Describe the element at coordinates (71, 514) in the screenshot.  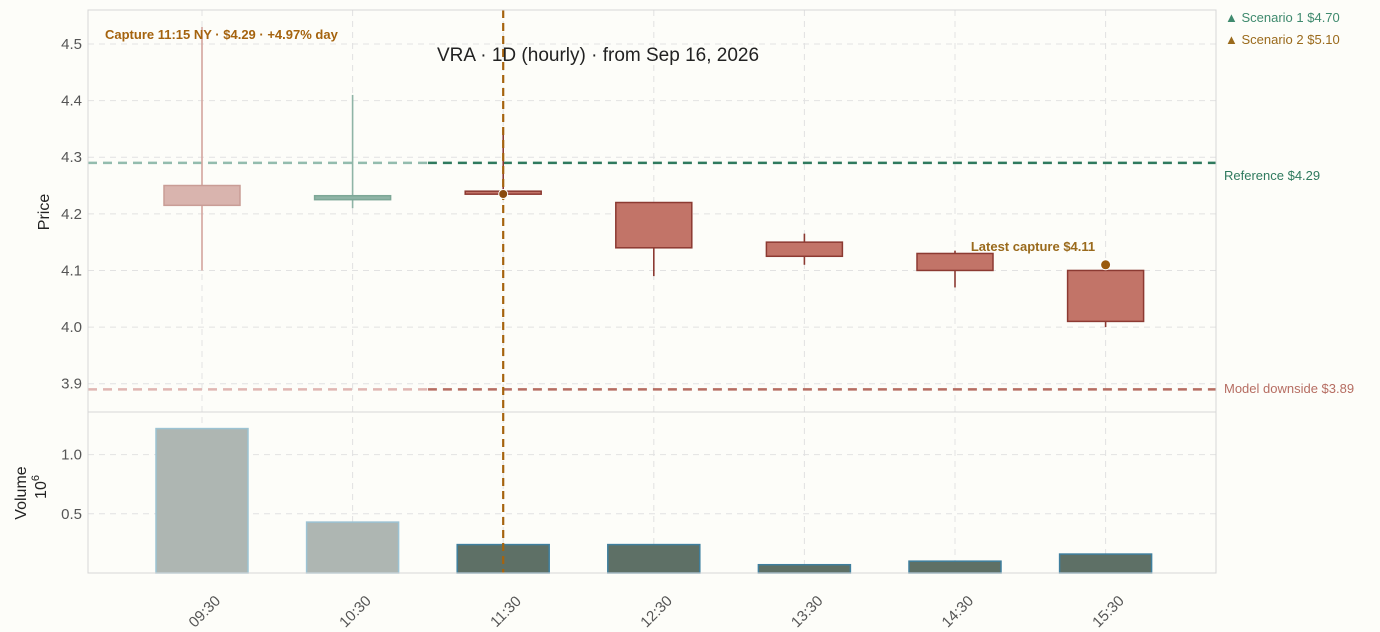
I see `volume-tick-label: 0.5` at that location.